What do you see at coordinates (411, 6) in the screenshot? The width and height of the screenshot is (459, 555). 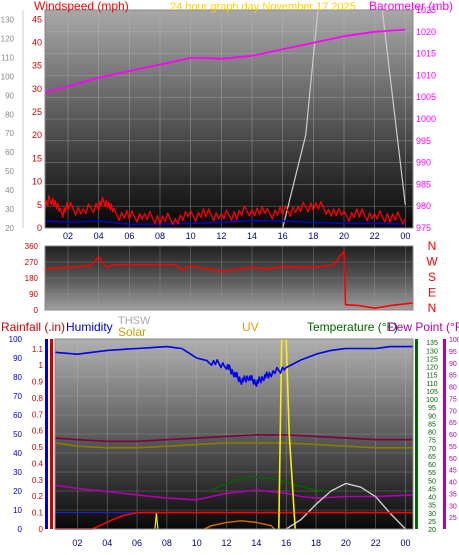 I see `barometer-axis-label: Barometer (mb)` at bounding box center [411, 6].